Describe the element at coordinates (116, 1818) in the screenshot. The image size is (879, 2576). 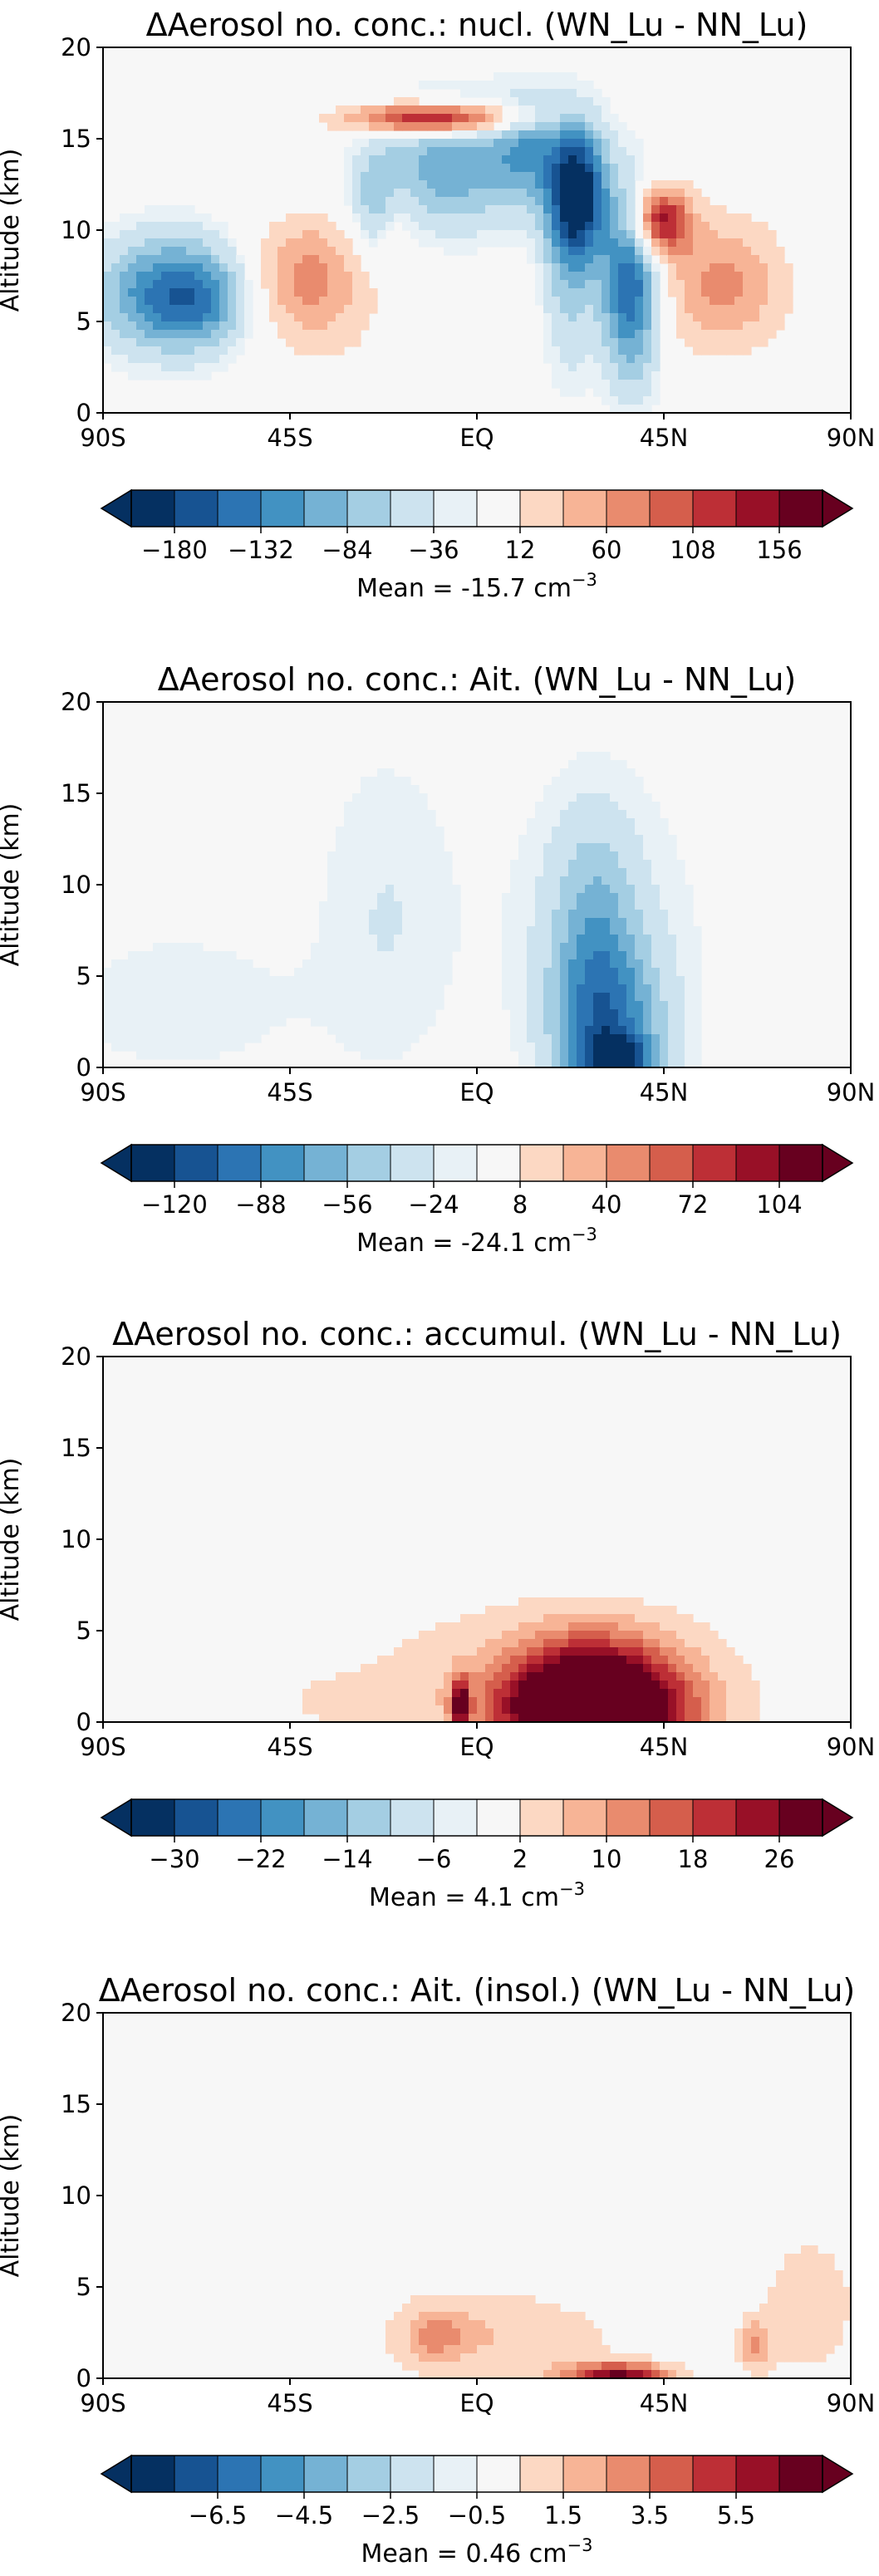
I see `colorbar-min-extension` at that location.